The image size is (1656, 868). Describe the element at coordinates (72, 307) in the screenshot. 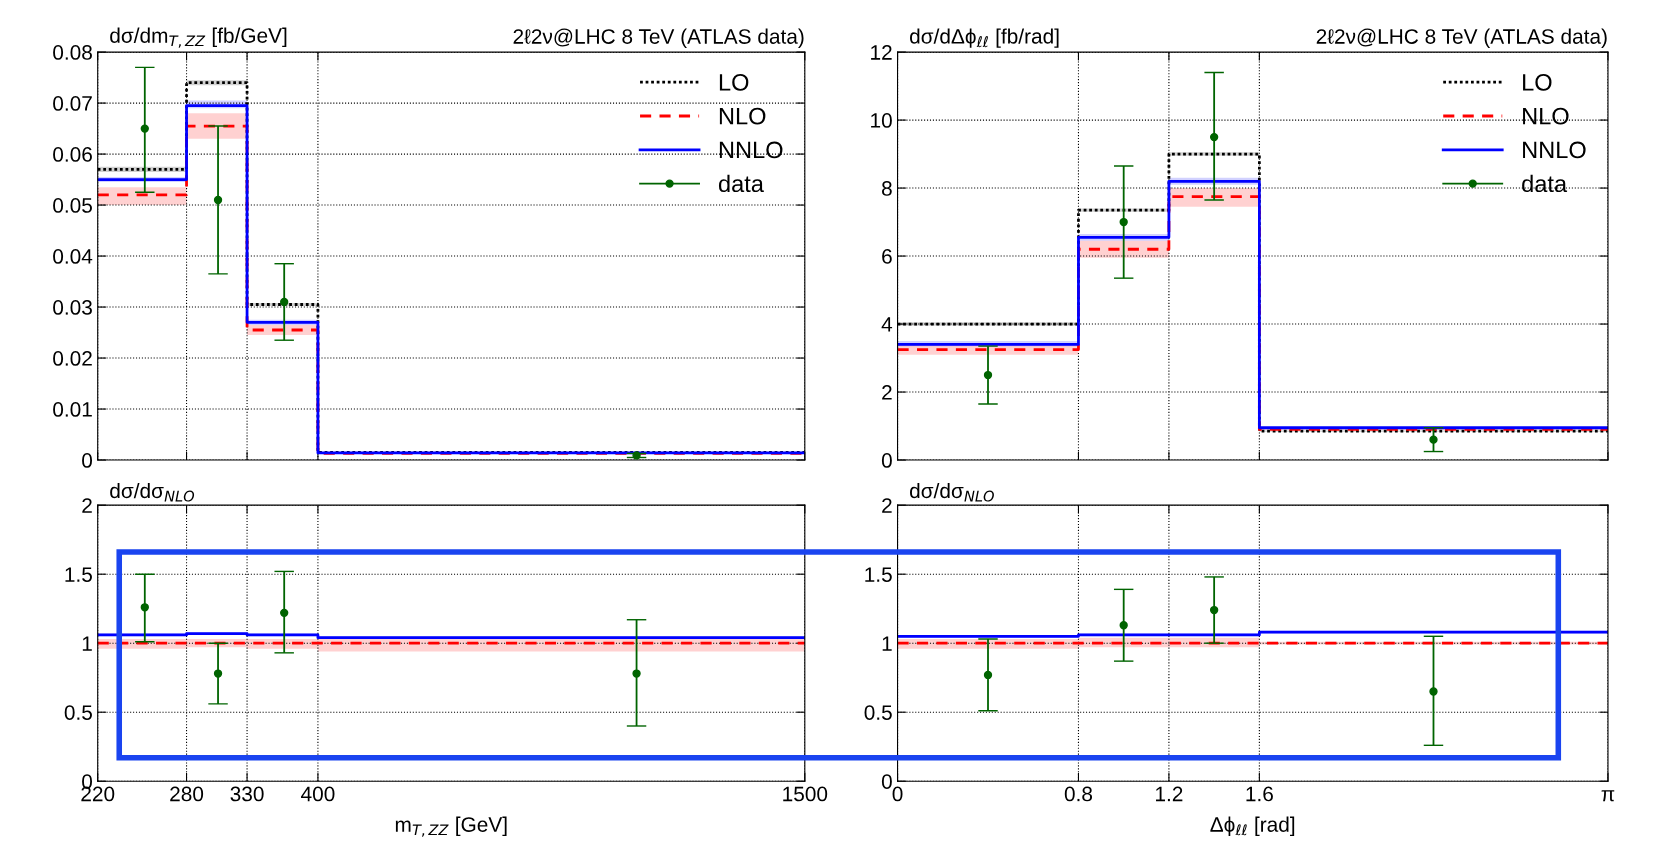

I see `y-tick-label: 0.03` at that location.